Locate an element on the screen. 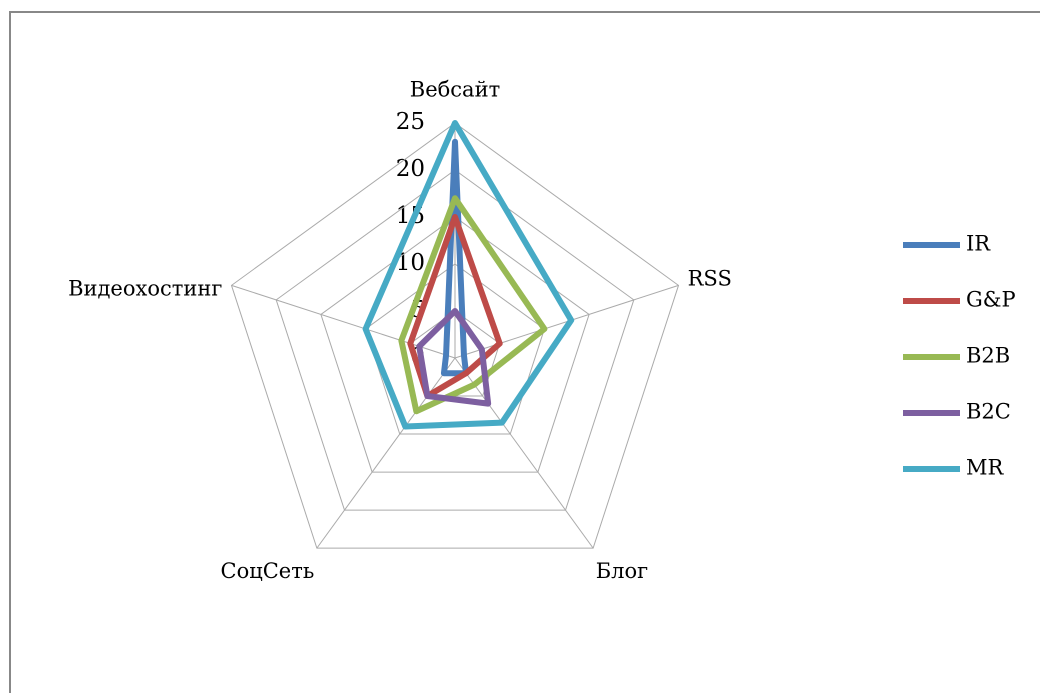 This screenshot has width=1040, height=697. category-label: Видеохостинг is located at coordinates (145, 288).